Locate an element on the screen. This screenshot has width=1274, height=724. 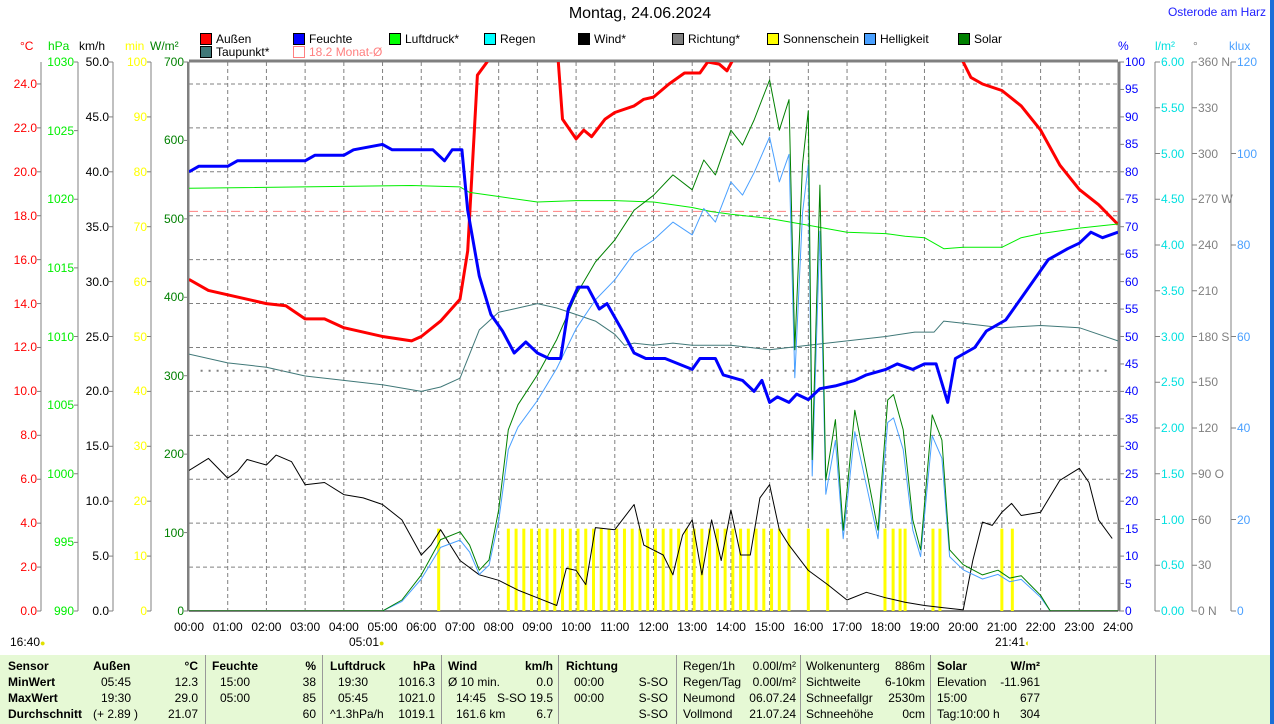
tick-label-humidity: 10 is located at coordinates (1132, 556).